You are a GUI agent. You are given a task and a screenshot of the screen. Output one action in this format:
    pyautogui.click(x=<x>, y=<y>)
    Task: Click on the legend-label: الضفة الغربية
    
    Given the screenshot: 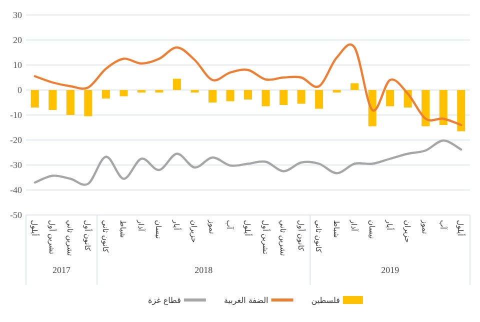 What is the action you would take?
    pyautogui.click(x=246, y=300)
    